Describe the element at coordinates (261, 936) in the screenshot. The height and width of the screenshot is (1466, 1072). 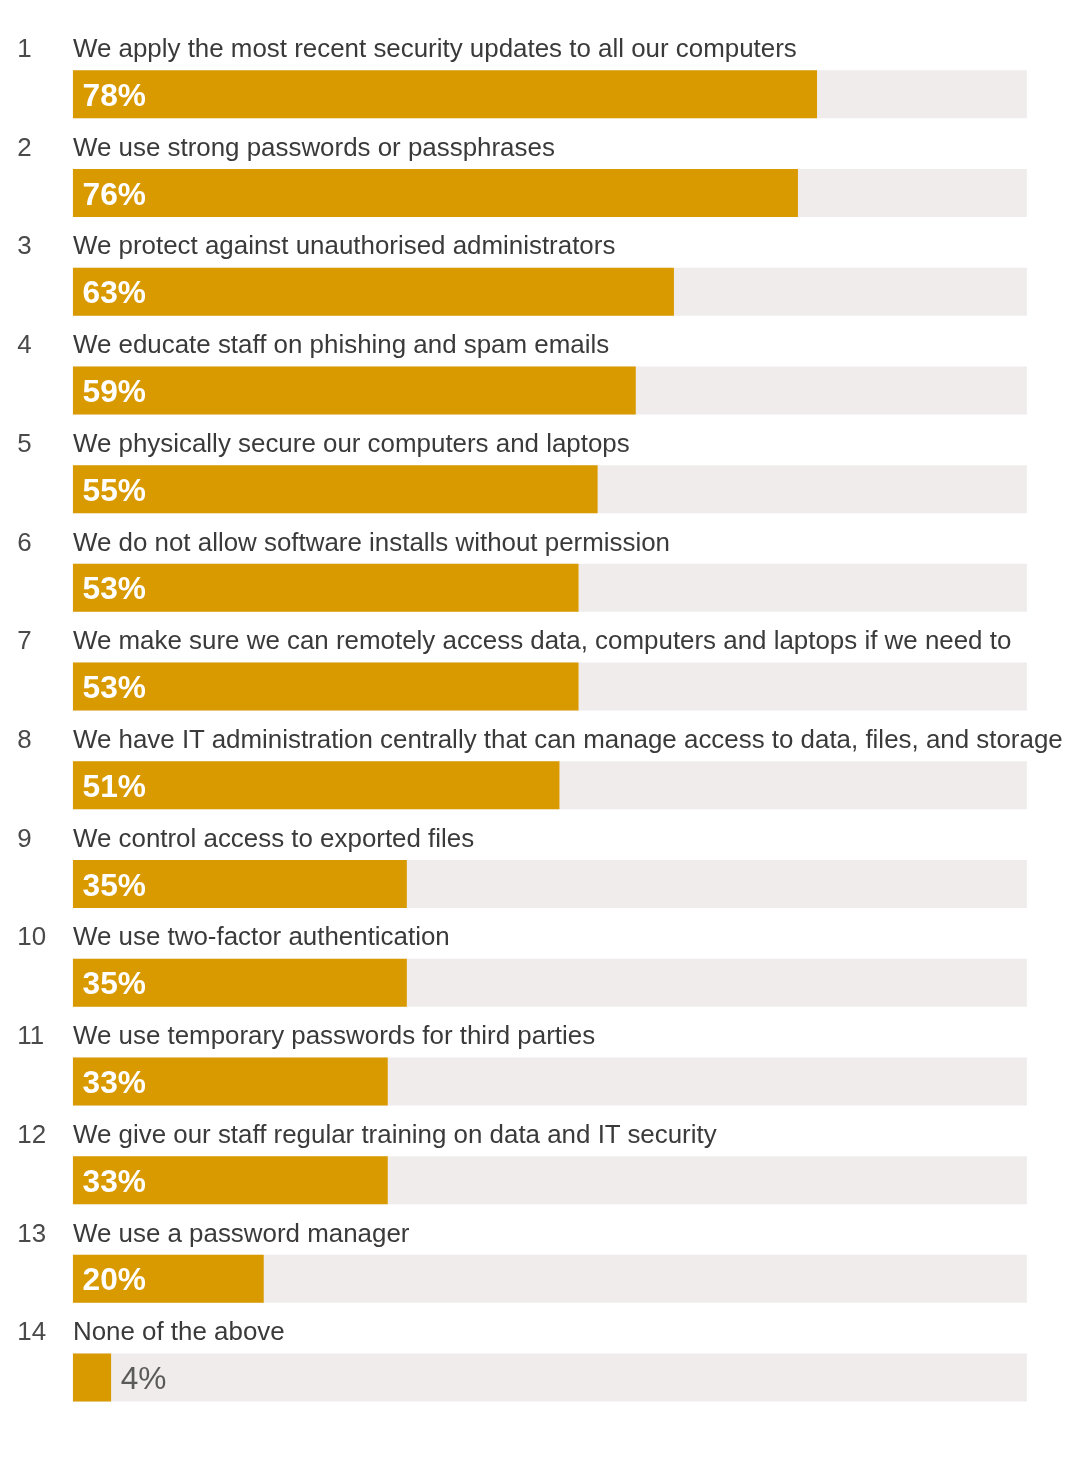
I see `y-tick-label: We use two-factor authentication` at that location.